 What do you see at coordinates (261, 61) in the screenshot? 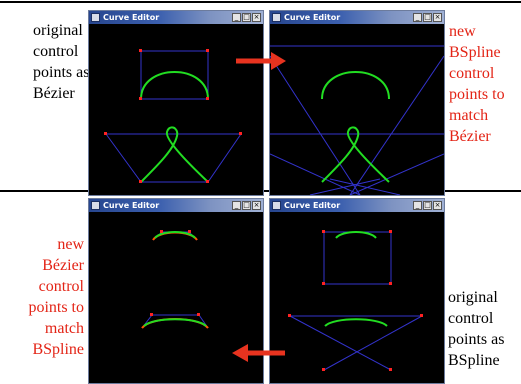
I see `right-arrow-icon` at bounding box center [261, 61].